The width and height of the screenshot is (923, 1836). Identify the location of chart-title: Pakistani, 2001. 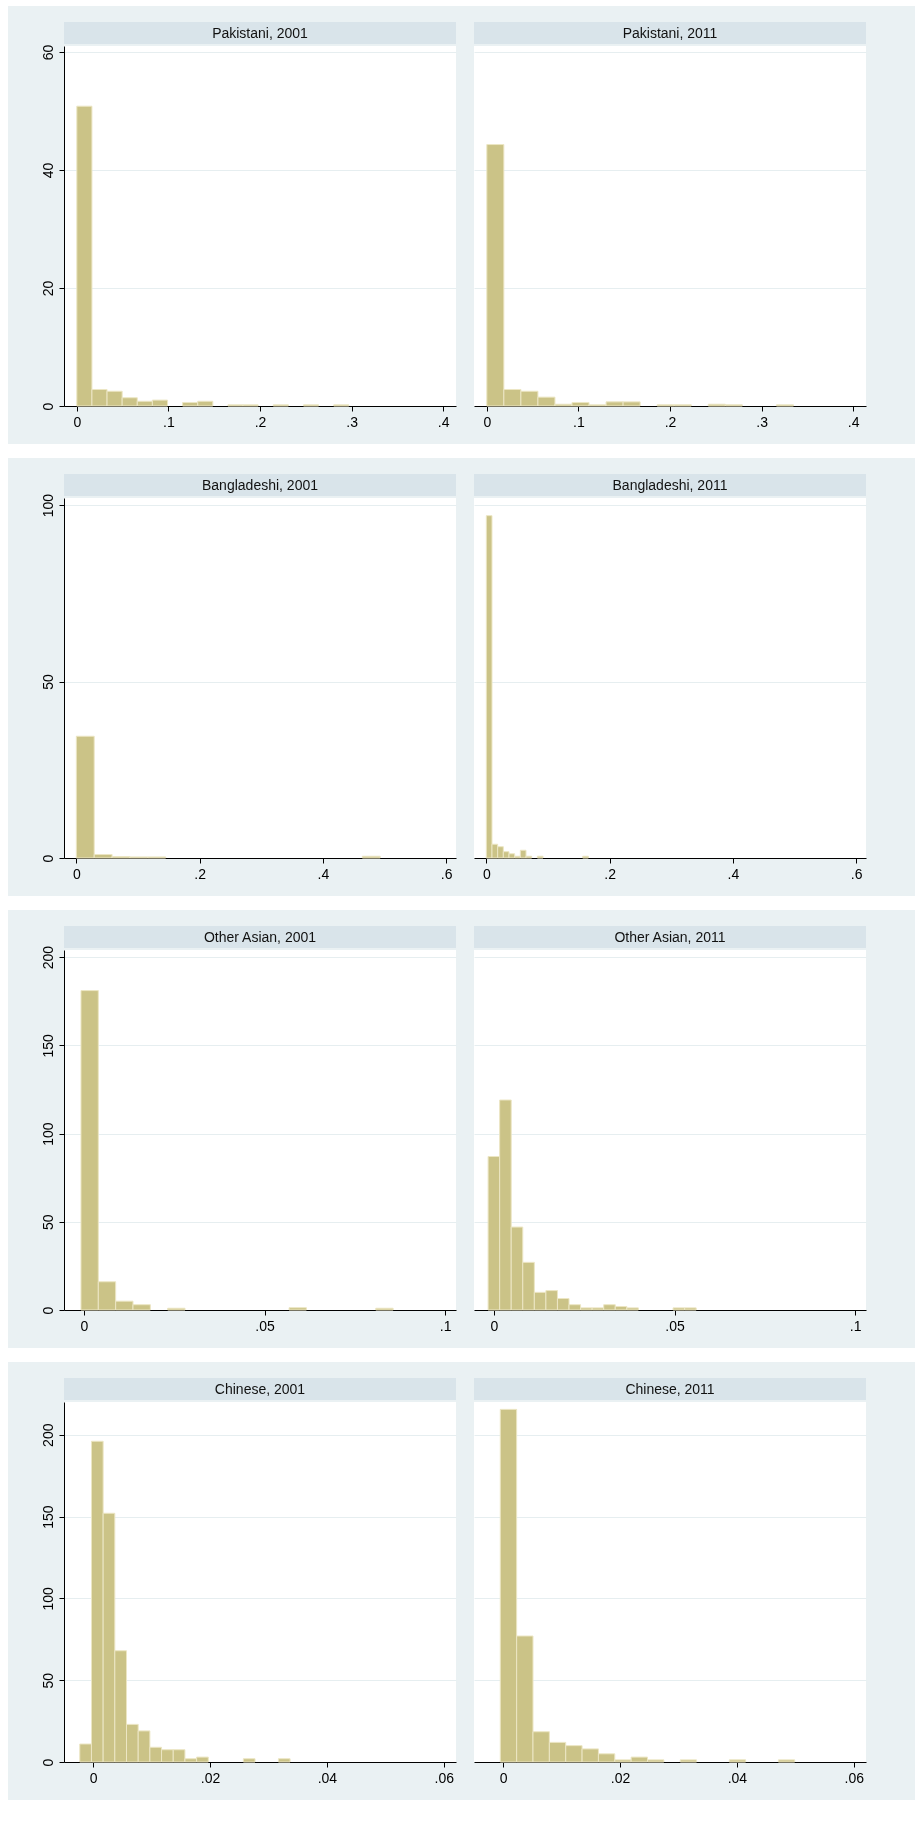
(260, 33).